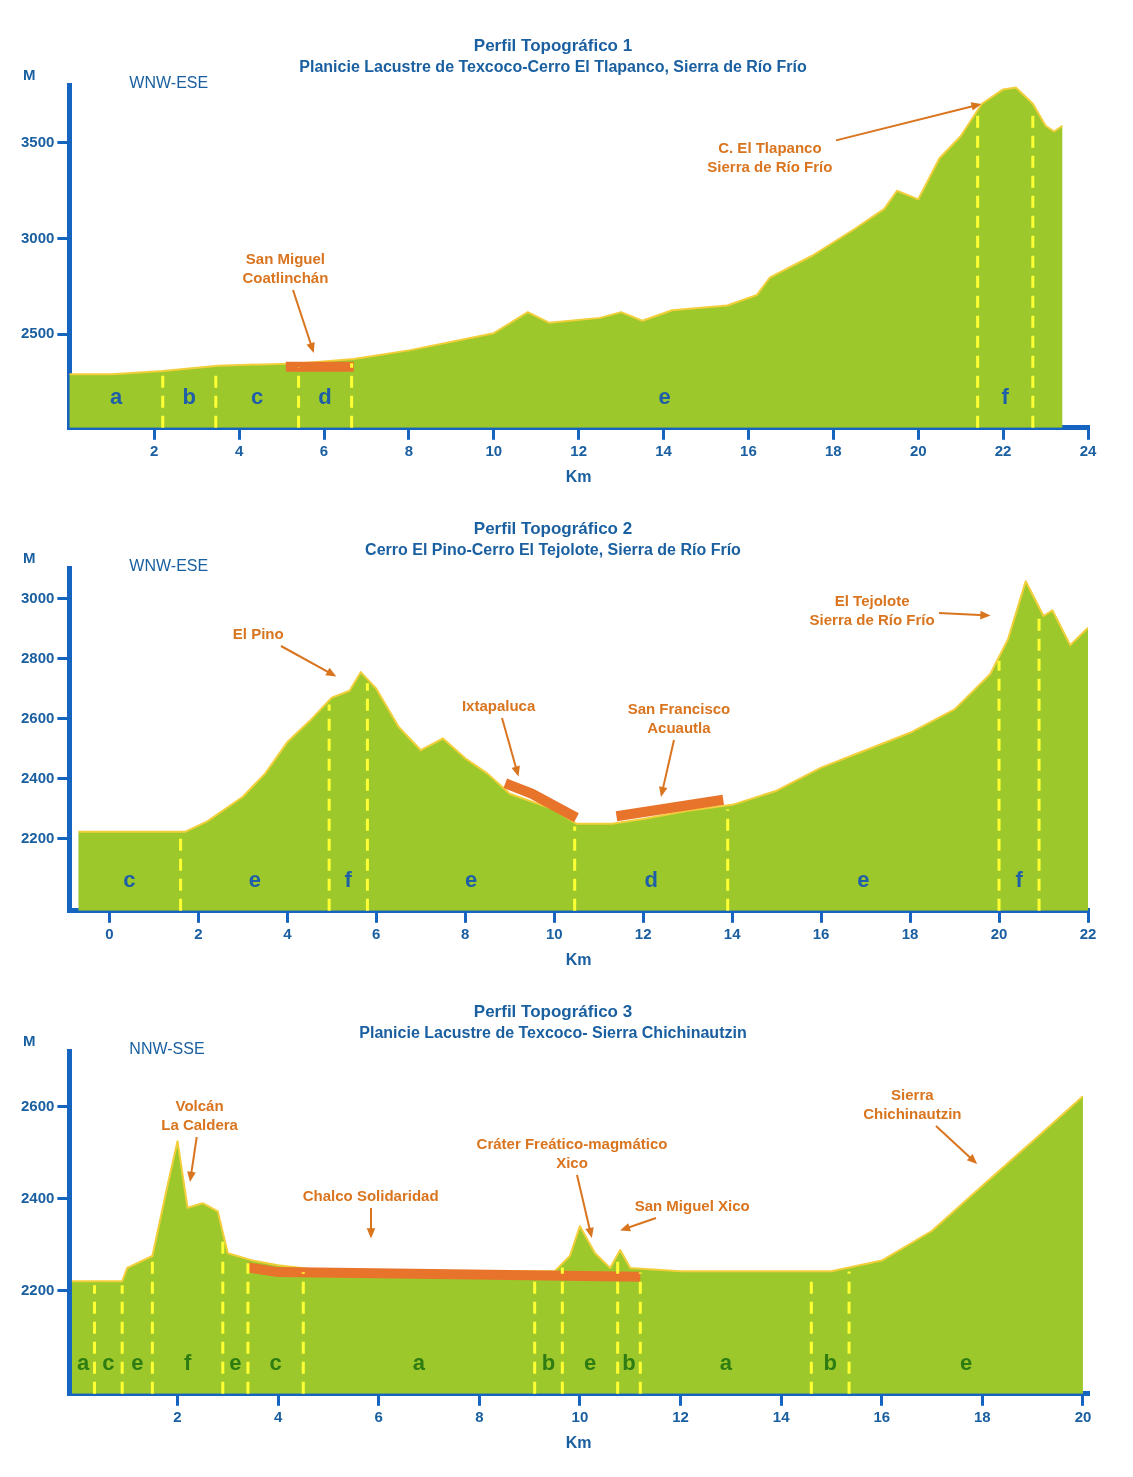 The image size is (1133, 1477). What do you see at coordinates (692, 1206) in the screenshot?
I see `annotation: San Miguel Xico` at bounding box center [692, 1206].